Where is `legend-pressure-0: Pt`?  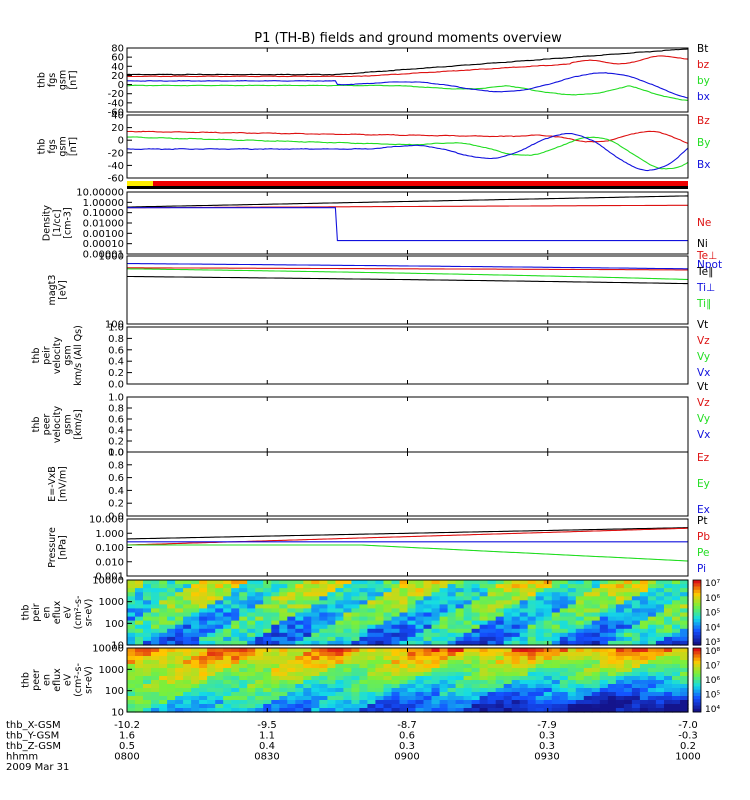
legend-pressure-0: Pt is located at coordinates (702, 521).